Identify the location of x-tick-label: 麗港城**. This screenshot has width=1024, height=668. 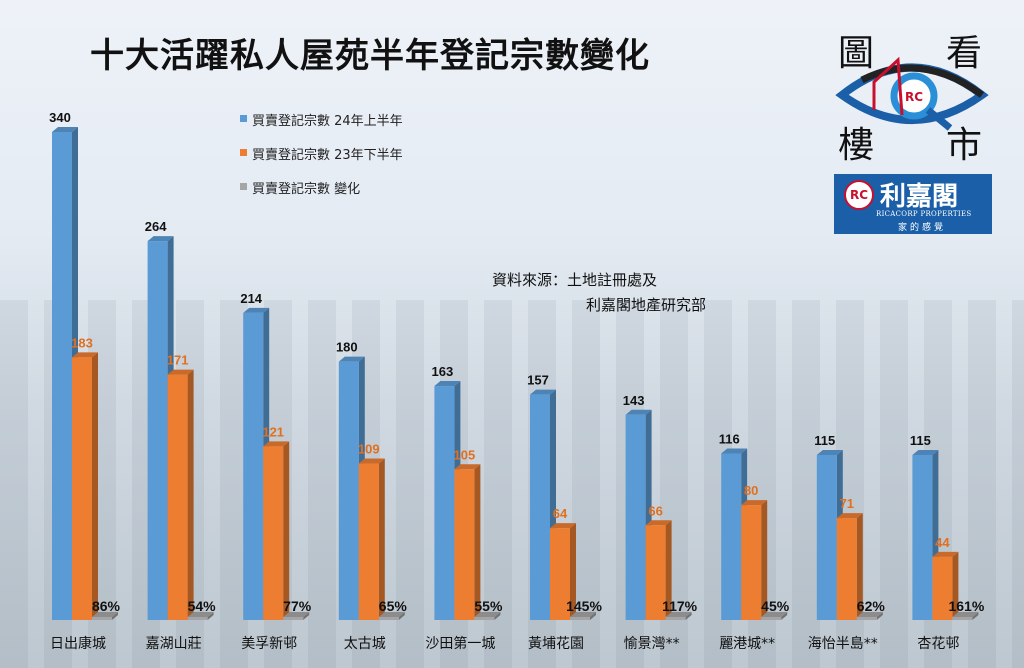
(747, 644).